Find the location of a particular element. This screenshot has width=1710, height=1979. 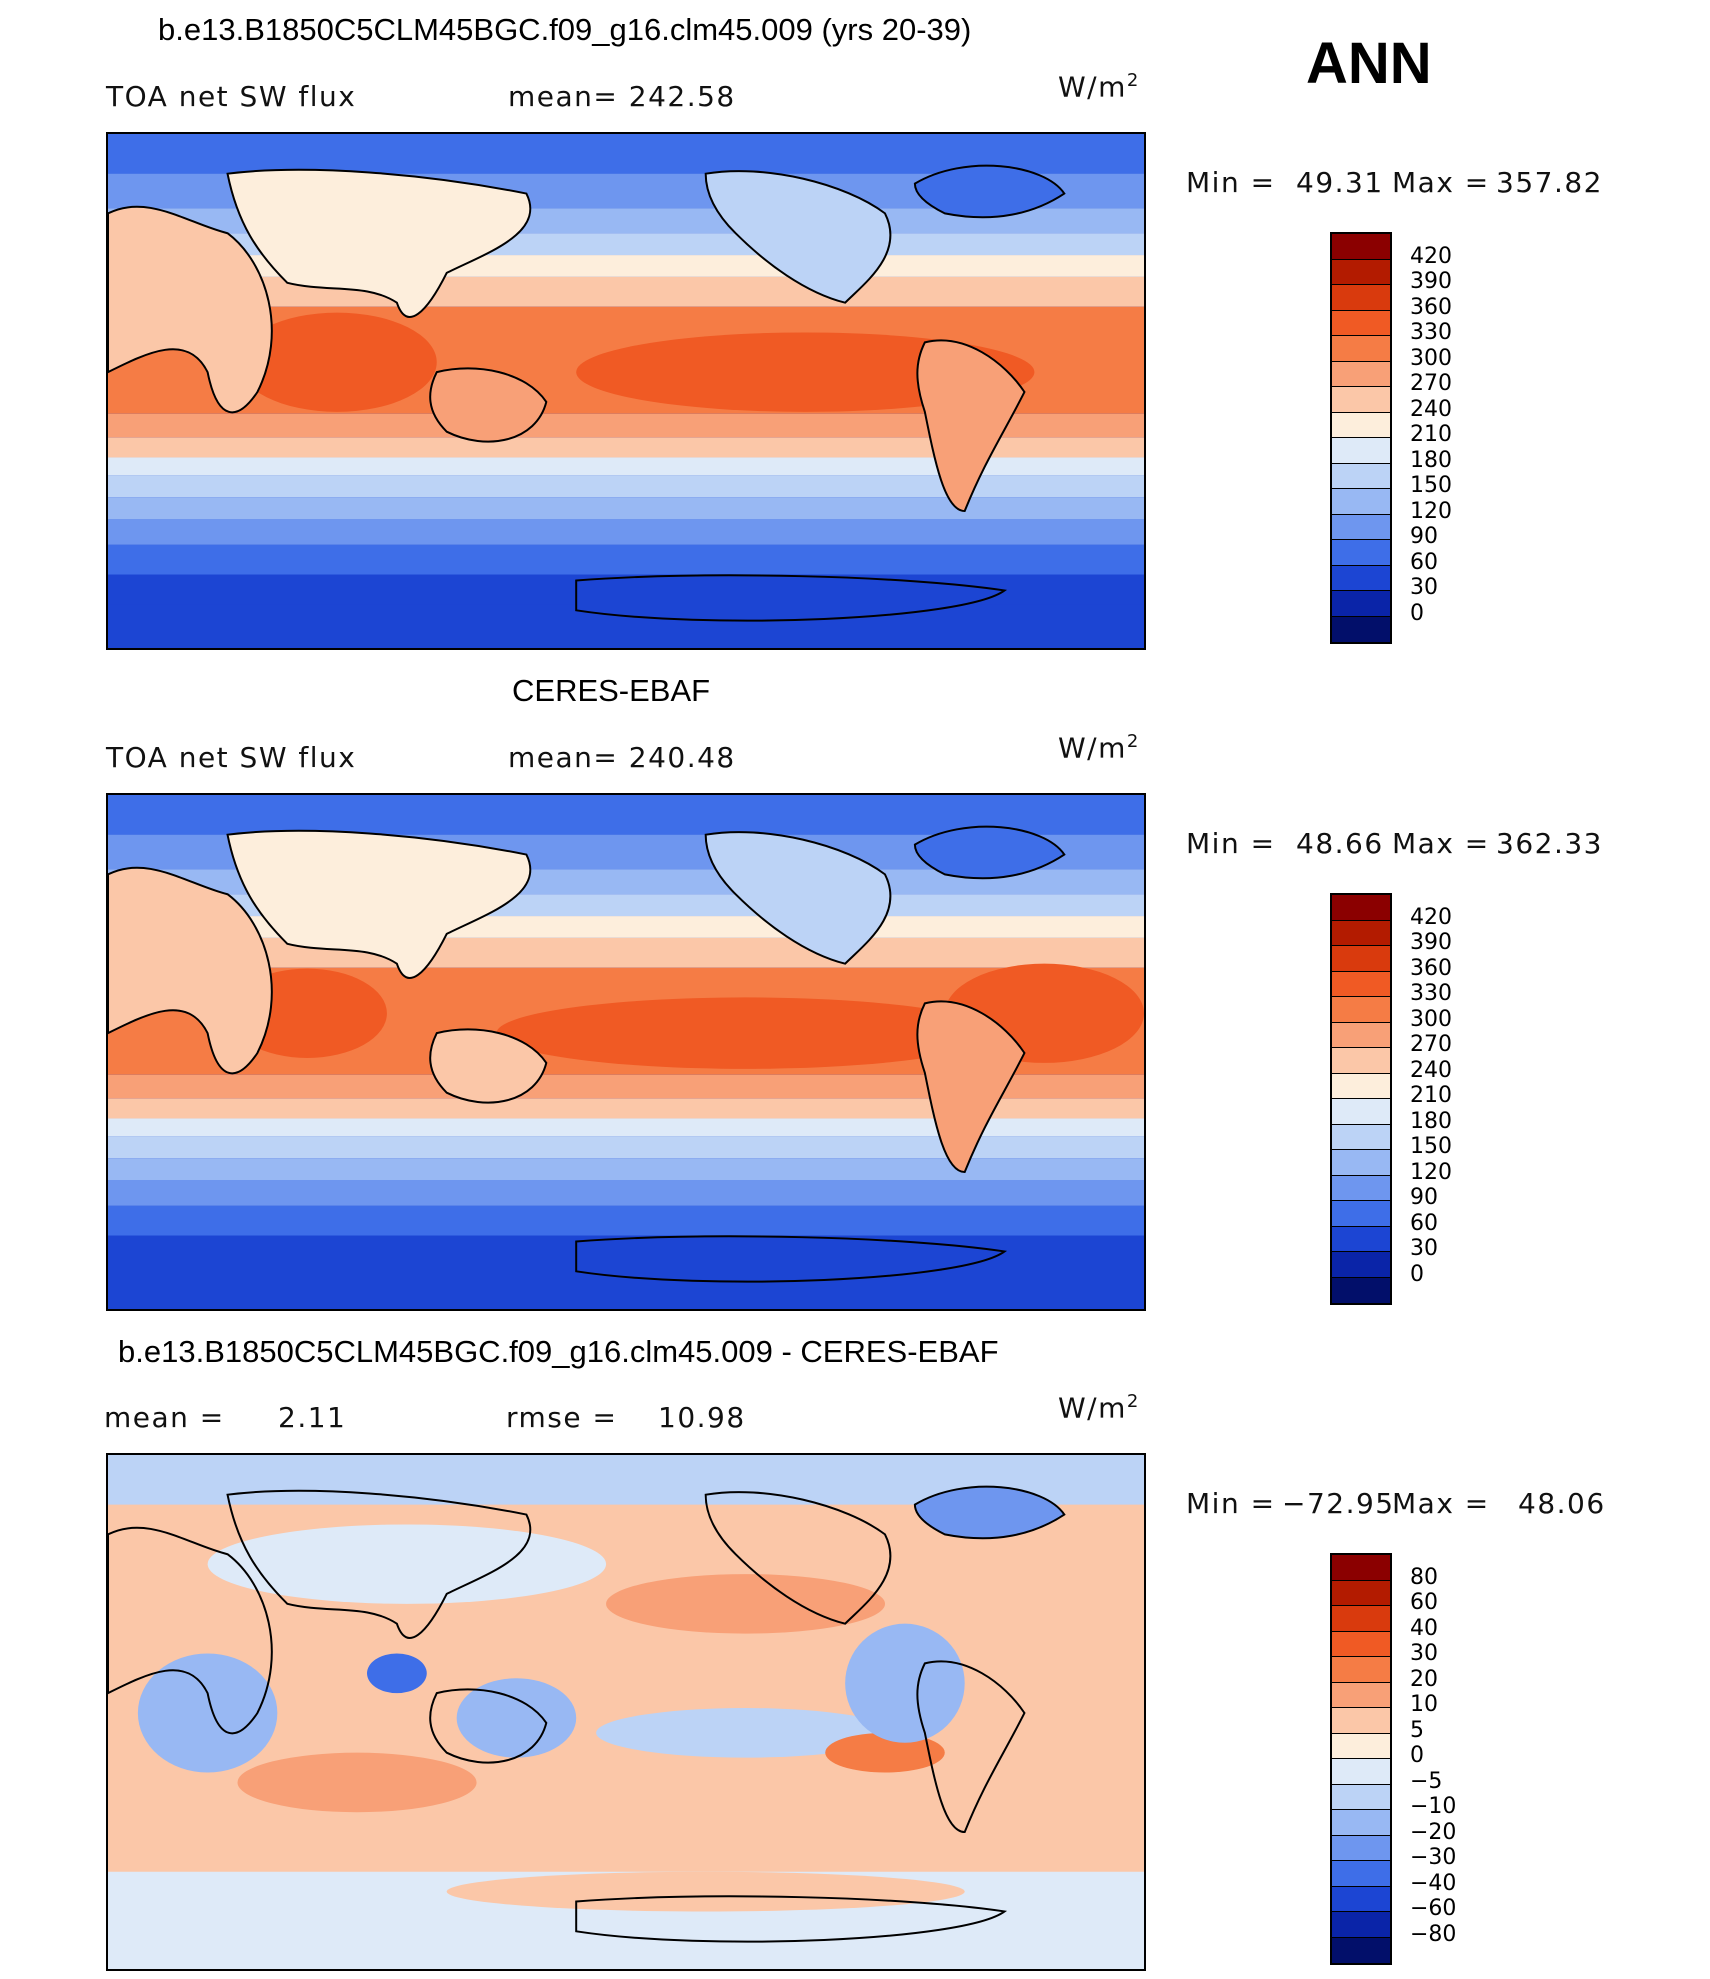

colorbar-level-label: 5 is located at coordinates (1417, 1730).